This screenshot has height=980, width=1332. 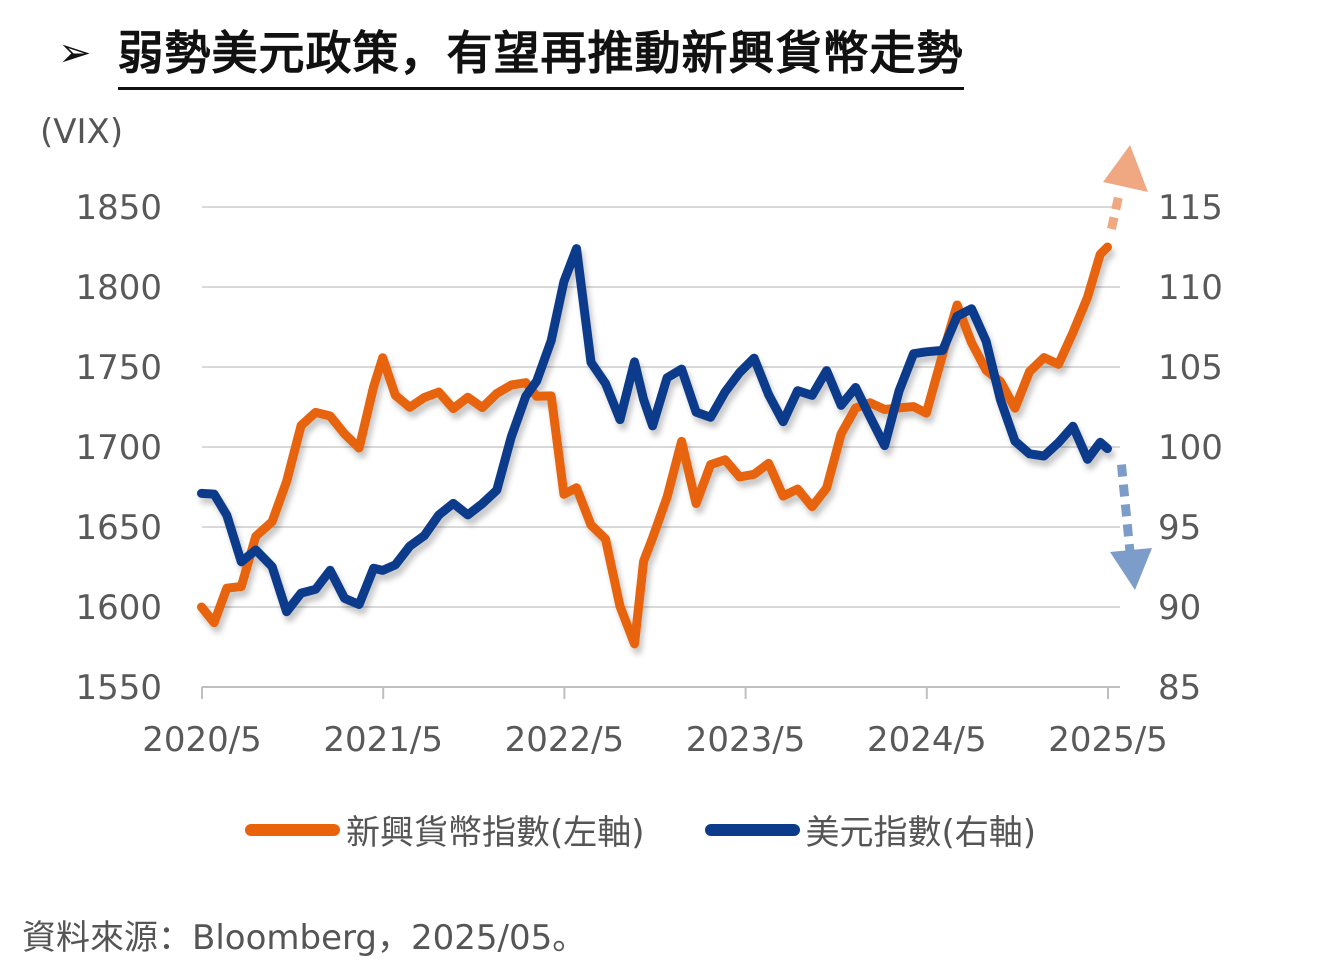 I want to click on x-tick-label: 2025/5, so click(x=1108, y=740).